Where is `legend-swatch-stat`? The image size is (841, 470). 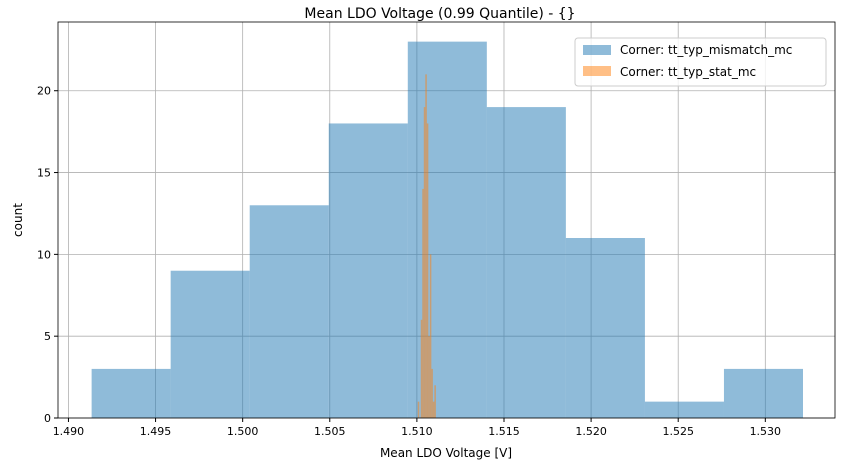
legend-swatch-stat is located at coordinates (597, 71).